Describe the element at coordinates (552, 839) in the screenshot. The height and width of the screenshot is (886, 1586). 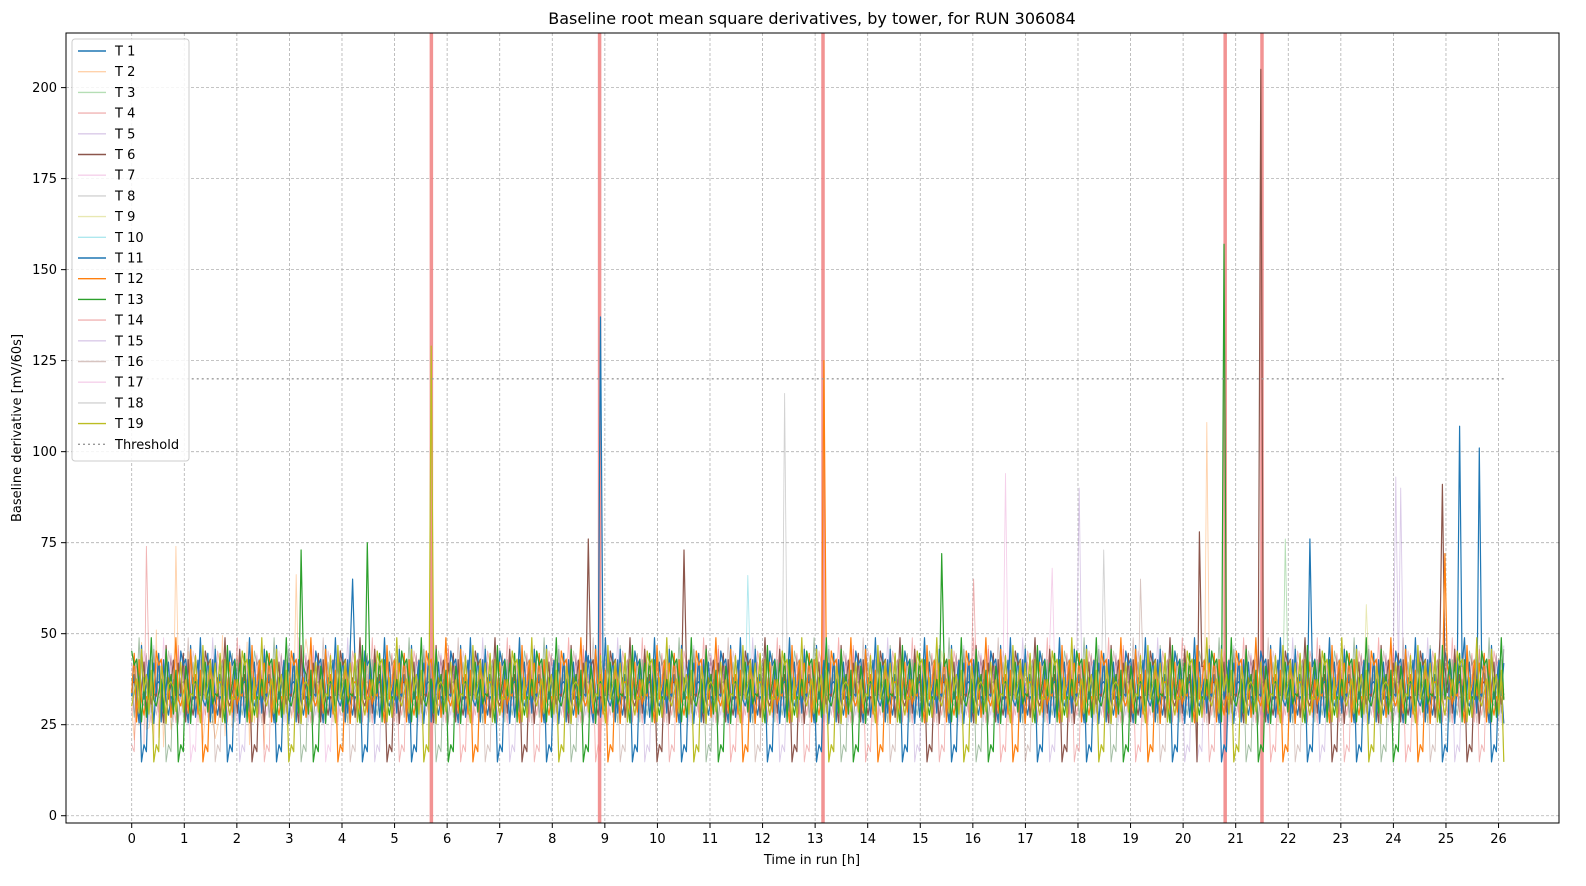
I see `x-tick-label: 8` at that location.